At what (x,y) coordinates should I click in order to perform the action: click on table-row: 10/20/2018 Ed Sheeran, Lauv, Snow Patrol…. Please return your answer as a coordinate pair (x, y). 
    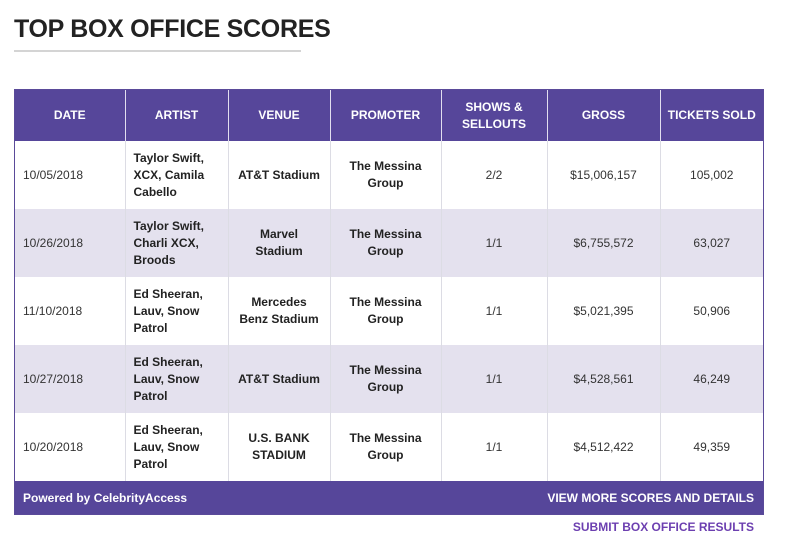
    Looking at the image, I should click on (389, 447).